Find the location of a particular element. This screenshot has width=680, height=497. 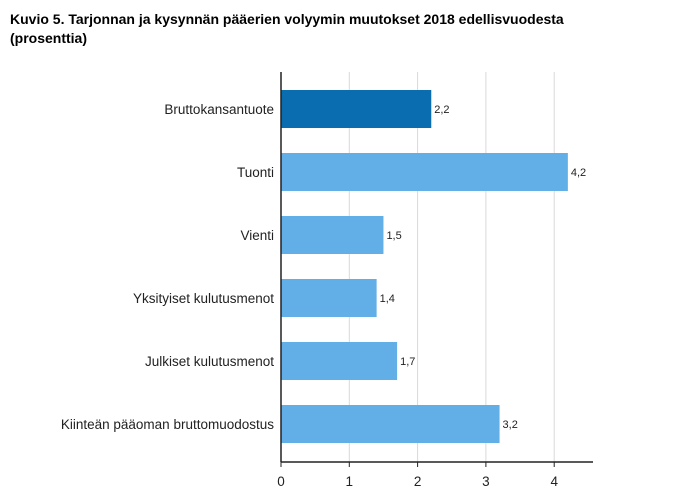

category-label-5: Kiinteän pääoman bruttomuodostus is located at coordinates (167, 424).